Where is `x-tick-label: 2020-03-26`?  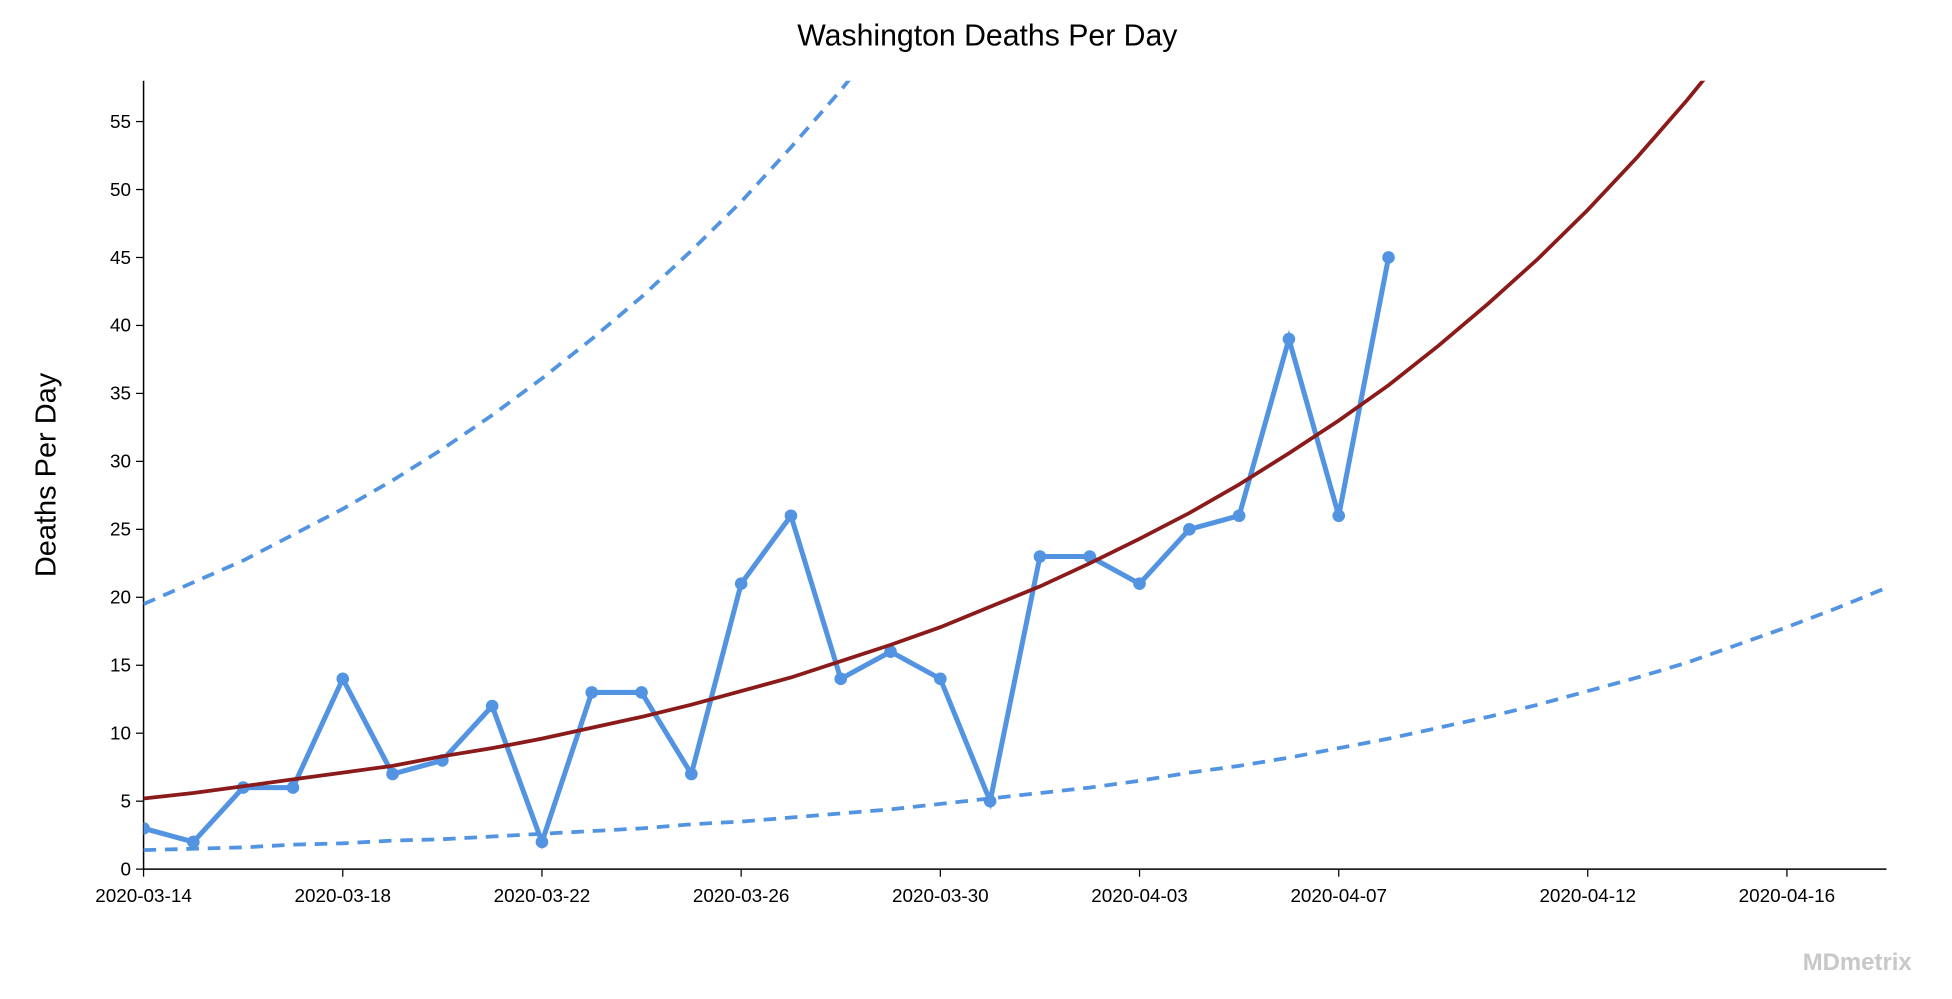
x-tick-label: 2020-03-26 is located at coordinates (741, 896).